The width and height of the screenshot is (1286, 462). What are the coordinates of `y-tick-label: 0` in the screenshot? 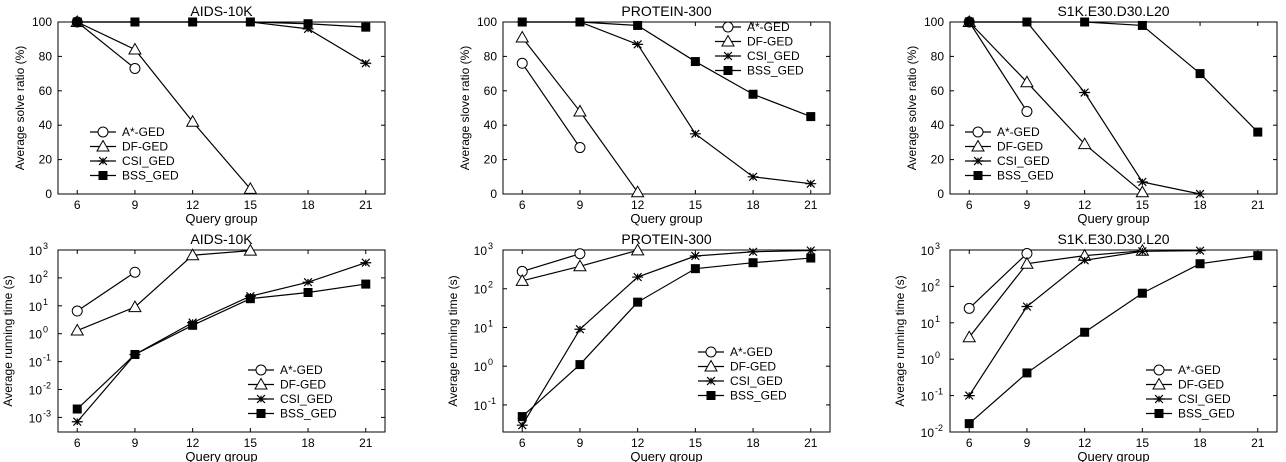 It's located at (48, 194).